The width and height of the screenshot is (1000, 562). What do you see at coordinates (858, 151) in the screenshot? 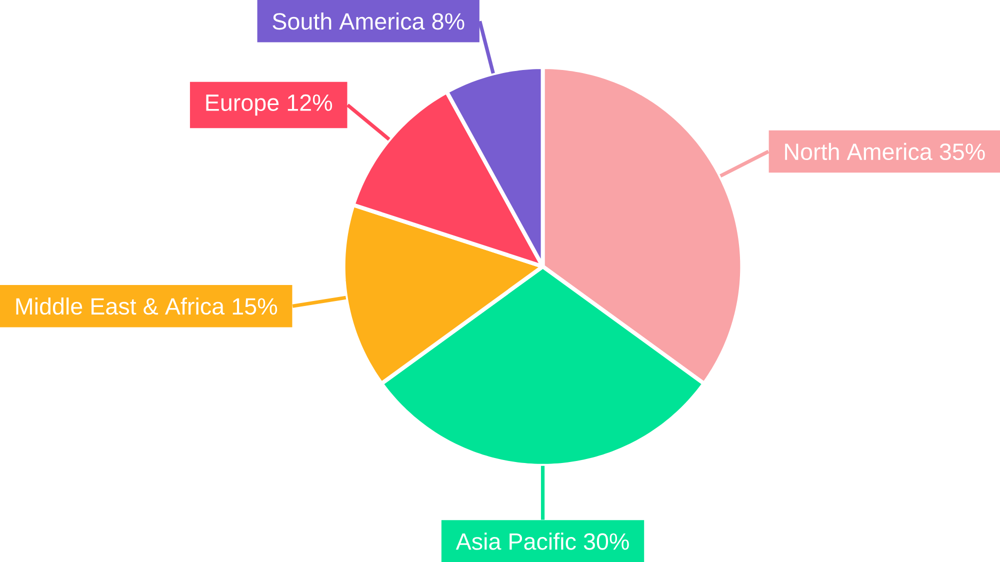
I see `slice-label: North America` at bounding box center [858, 151].